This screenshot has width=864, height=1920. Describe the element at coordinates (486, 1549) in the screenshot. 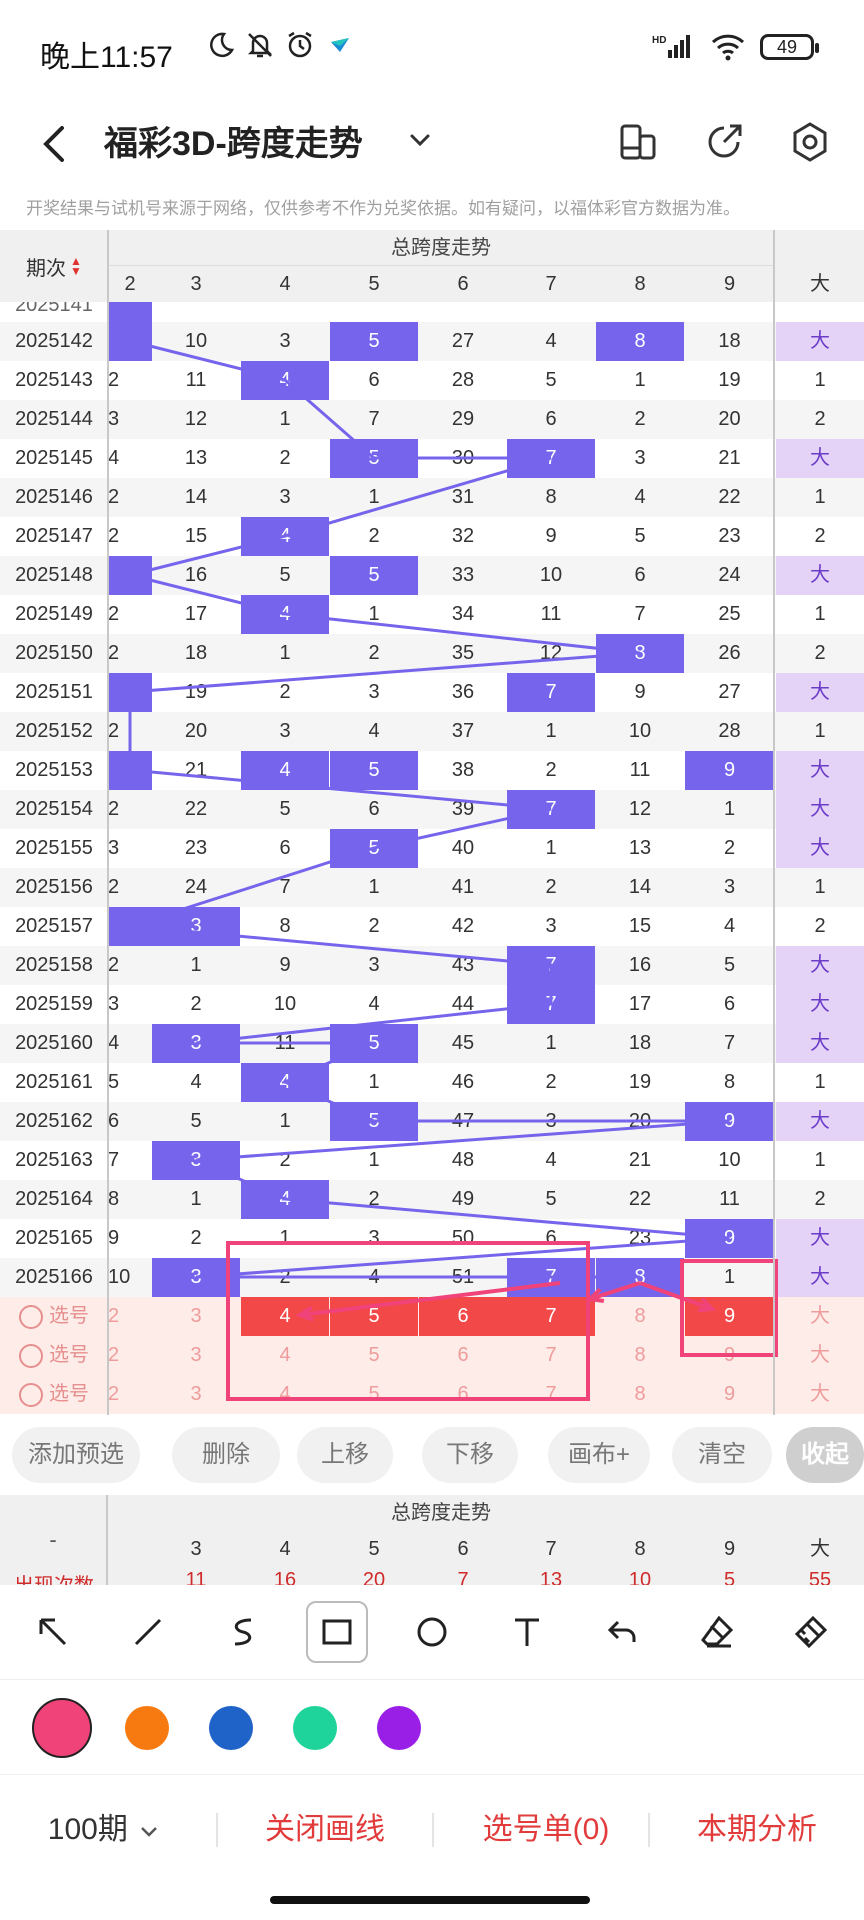

I see `summary-column-headers: 3 4 5 6 7 8 9 大` at that location.